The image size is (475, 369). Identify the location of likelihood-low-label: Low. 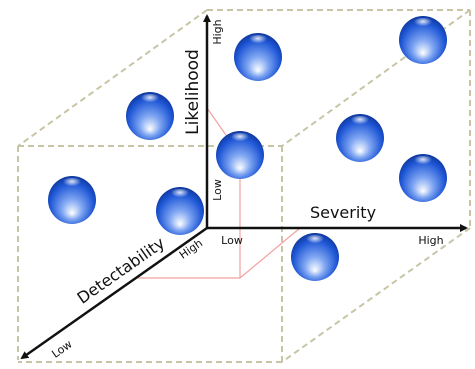
(217, 190).